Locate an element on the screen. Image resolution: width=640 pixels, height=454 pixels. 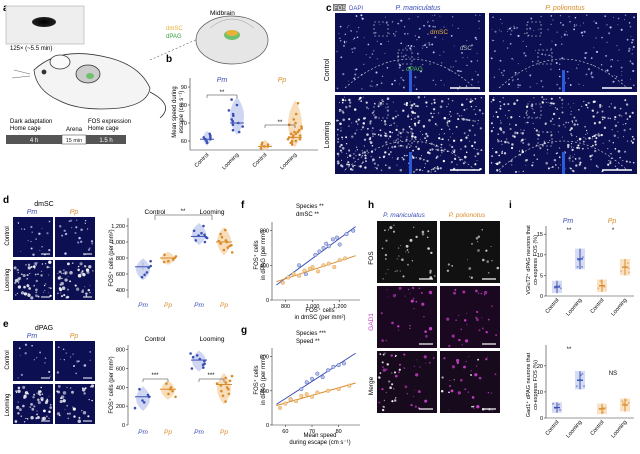
d-point is located at coordinates (164, 262).